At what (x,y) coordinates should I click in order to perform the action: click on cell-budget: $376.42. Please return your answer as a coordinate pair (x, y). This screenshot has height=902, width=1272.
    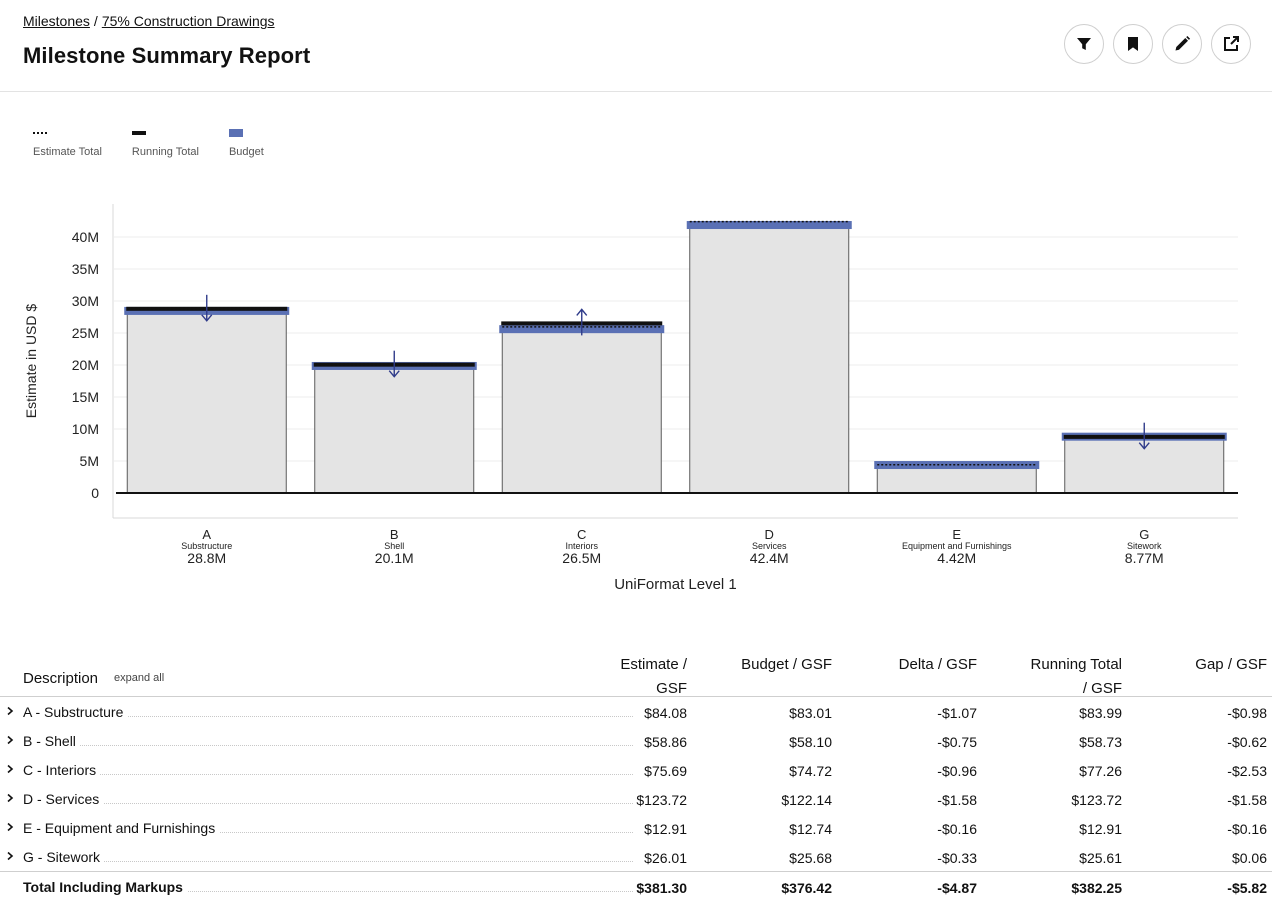
    Looking at the image, I should click on (806, 888).